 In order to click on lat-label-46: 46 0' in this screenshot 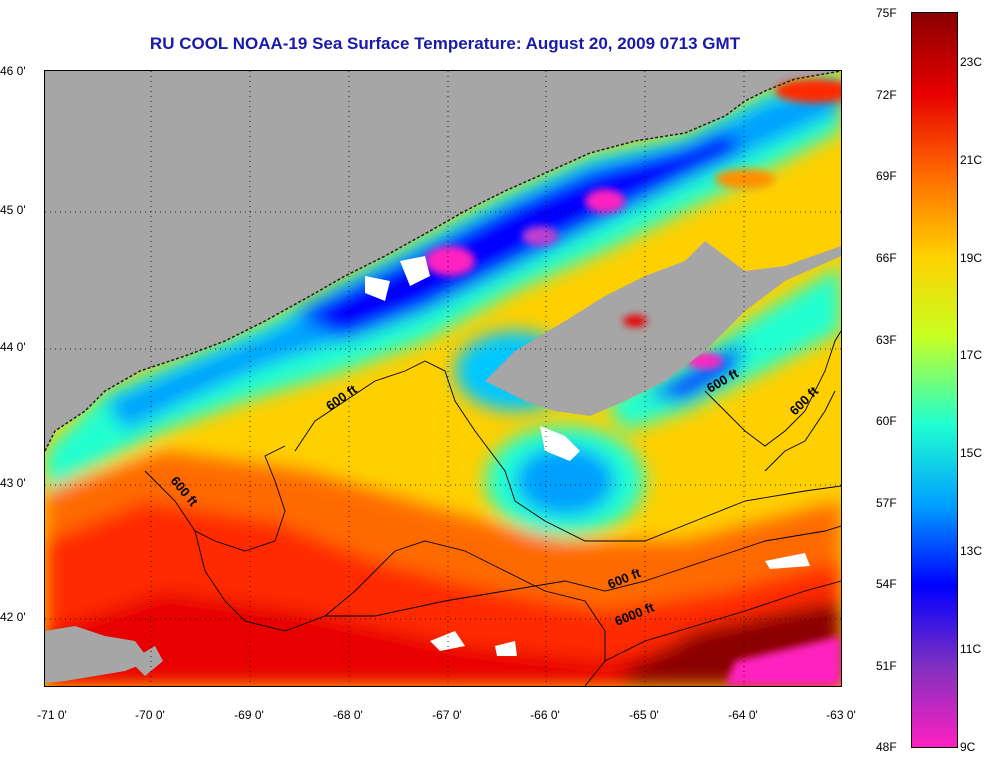, I will do `click(13, 71)`.